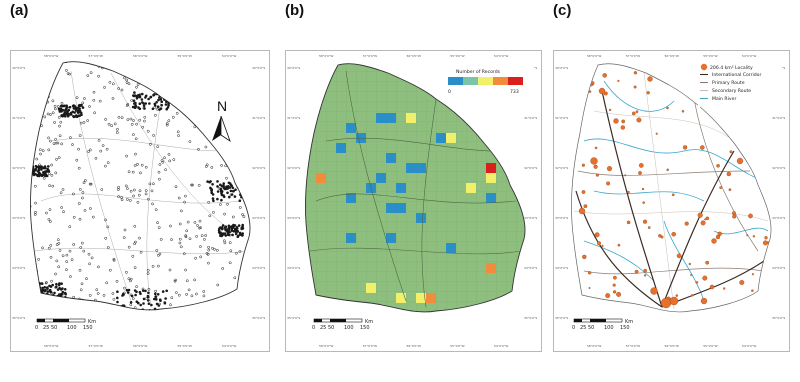  I want to click on scale-bar-label: 0, so click(573, 328).